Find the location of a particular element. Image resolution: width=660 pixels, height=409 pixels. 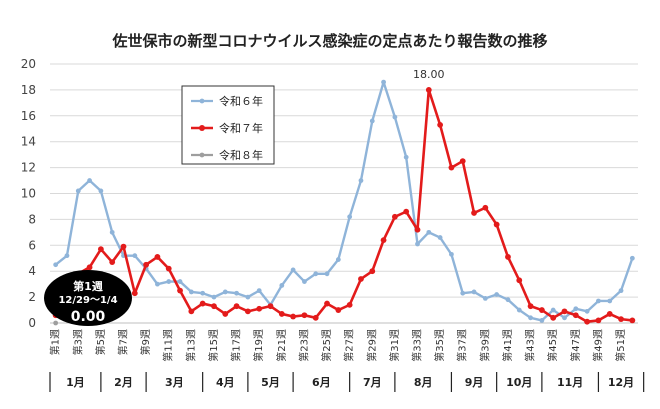

callout-dates: 12/29～1/4 is located at coordinates (87, 300).